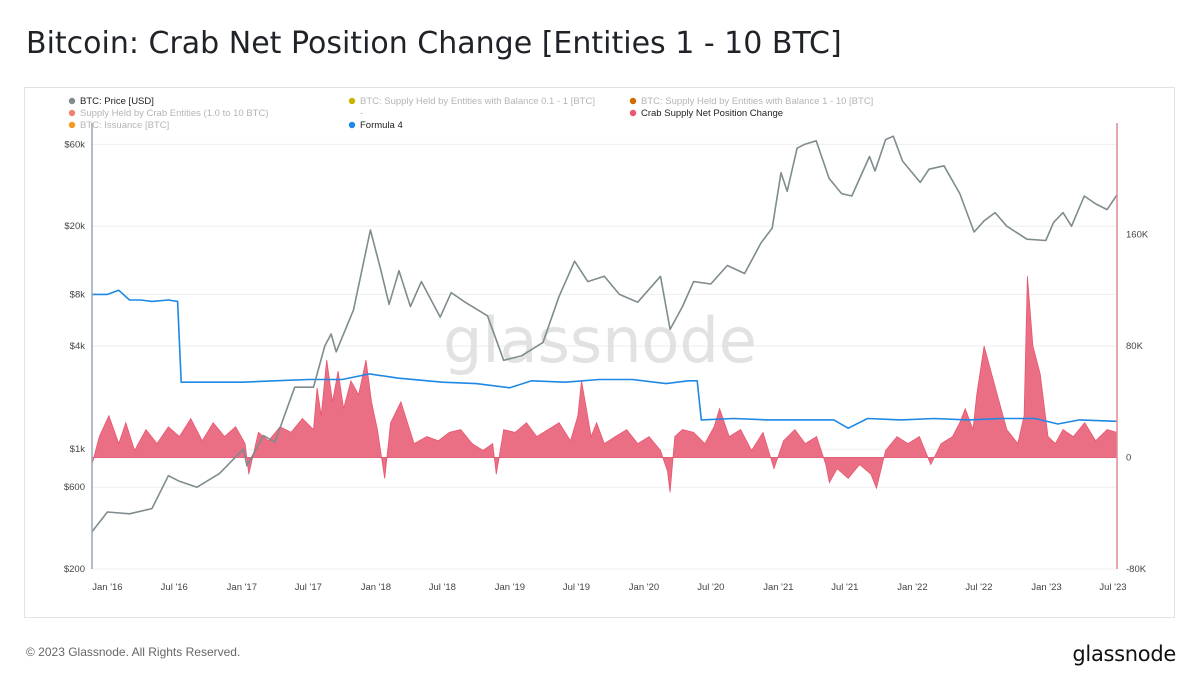  What do you see at coordinates (242, 587) in the screenshot?
I see `x-tick-label: Jan '17` at bounding box center [242, 587].